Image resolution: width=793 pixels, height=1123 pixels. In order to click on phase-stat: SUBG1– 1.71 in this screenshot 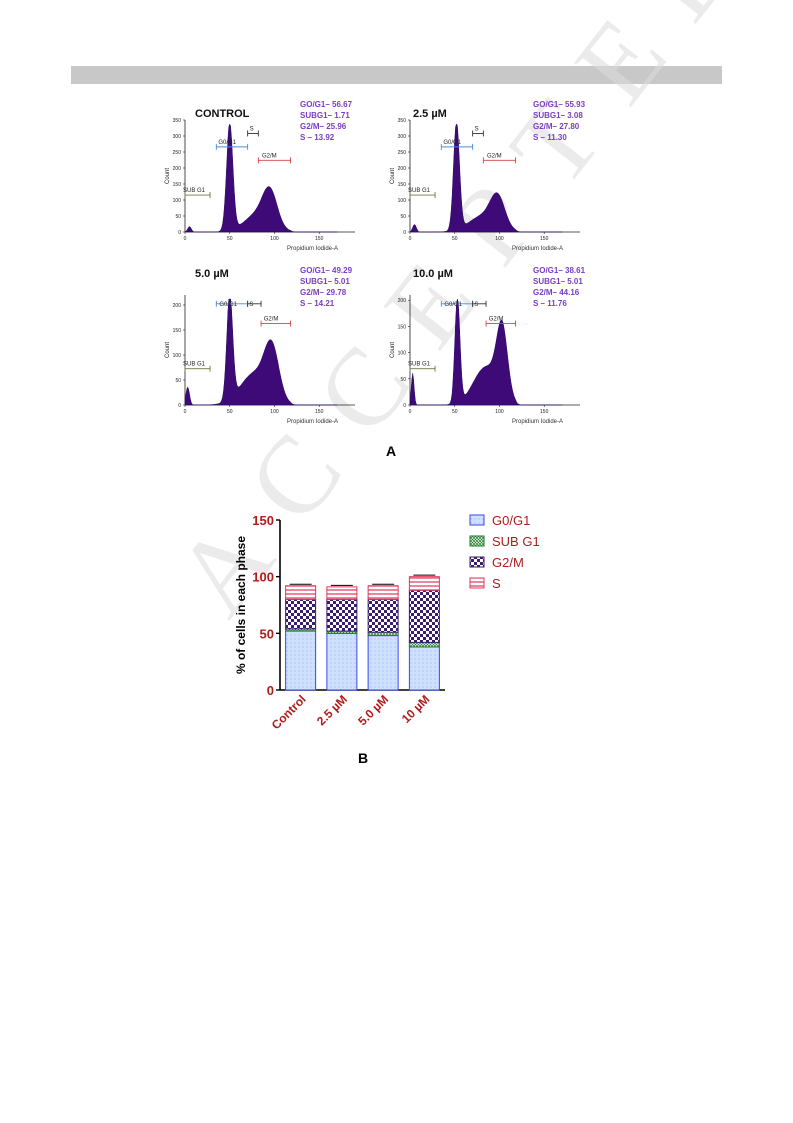, I will do `click(325, 115)`.